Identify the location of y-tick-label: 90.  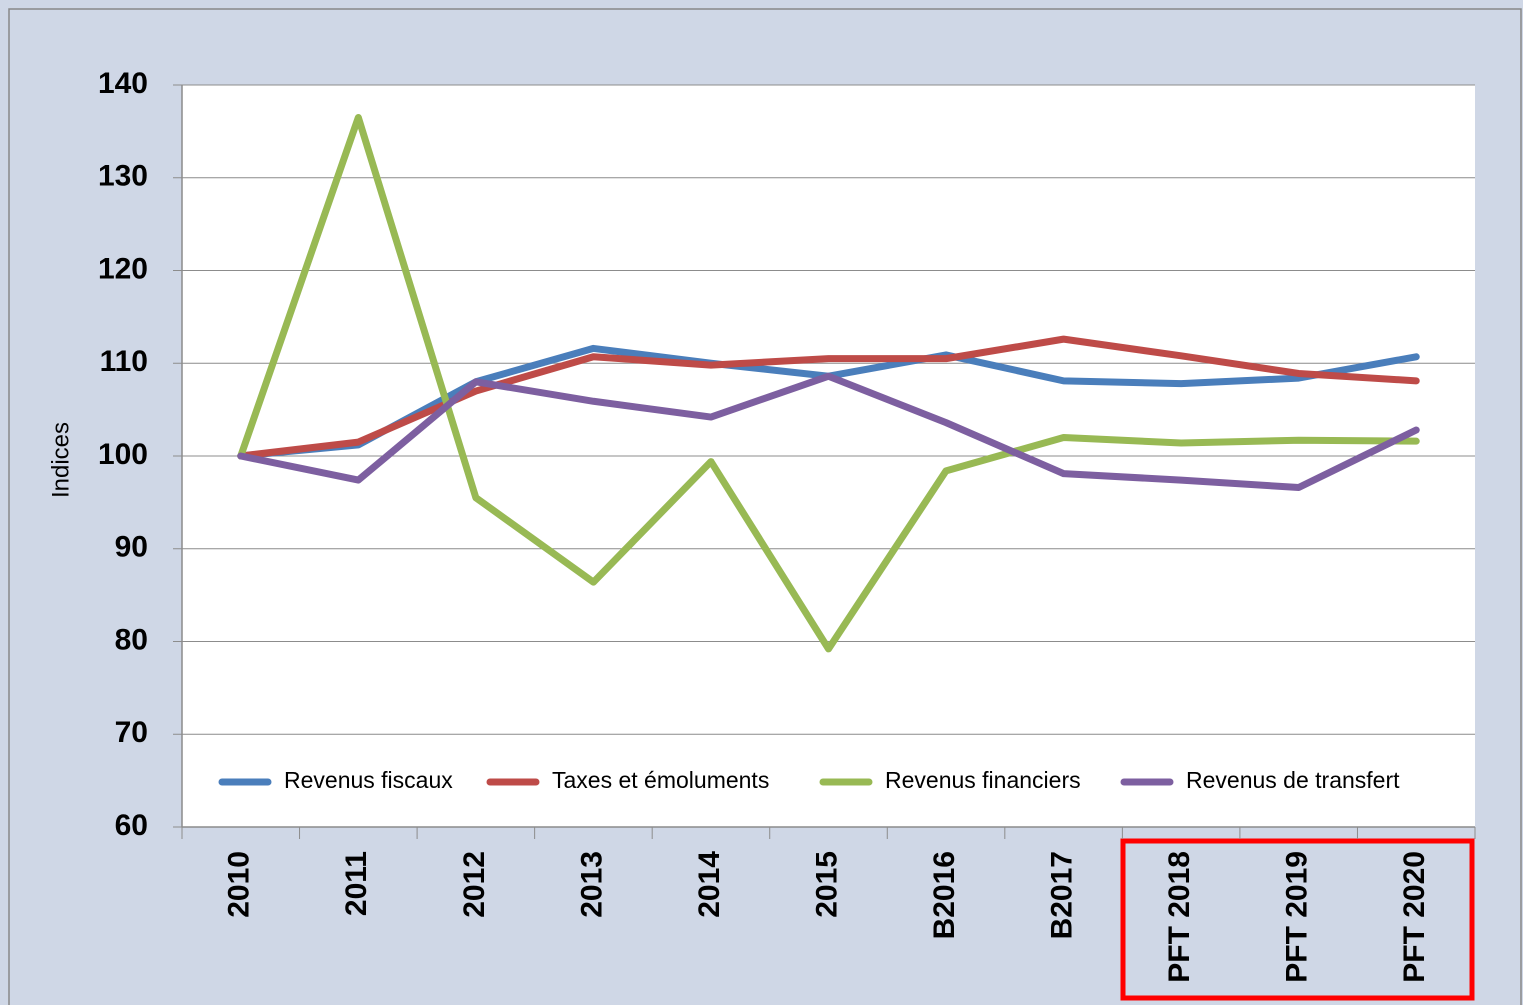
(131, 547).